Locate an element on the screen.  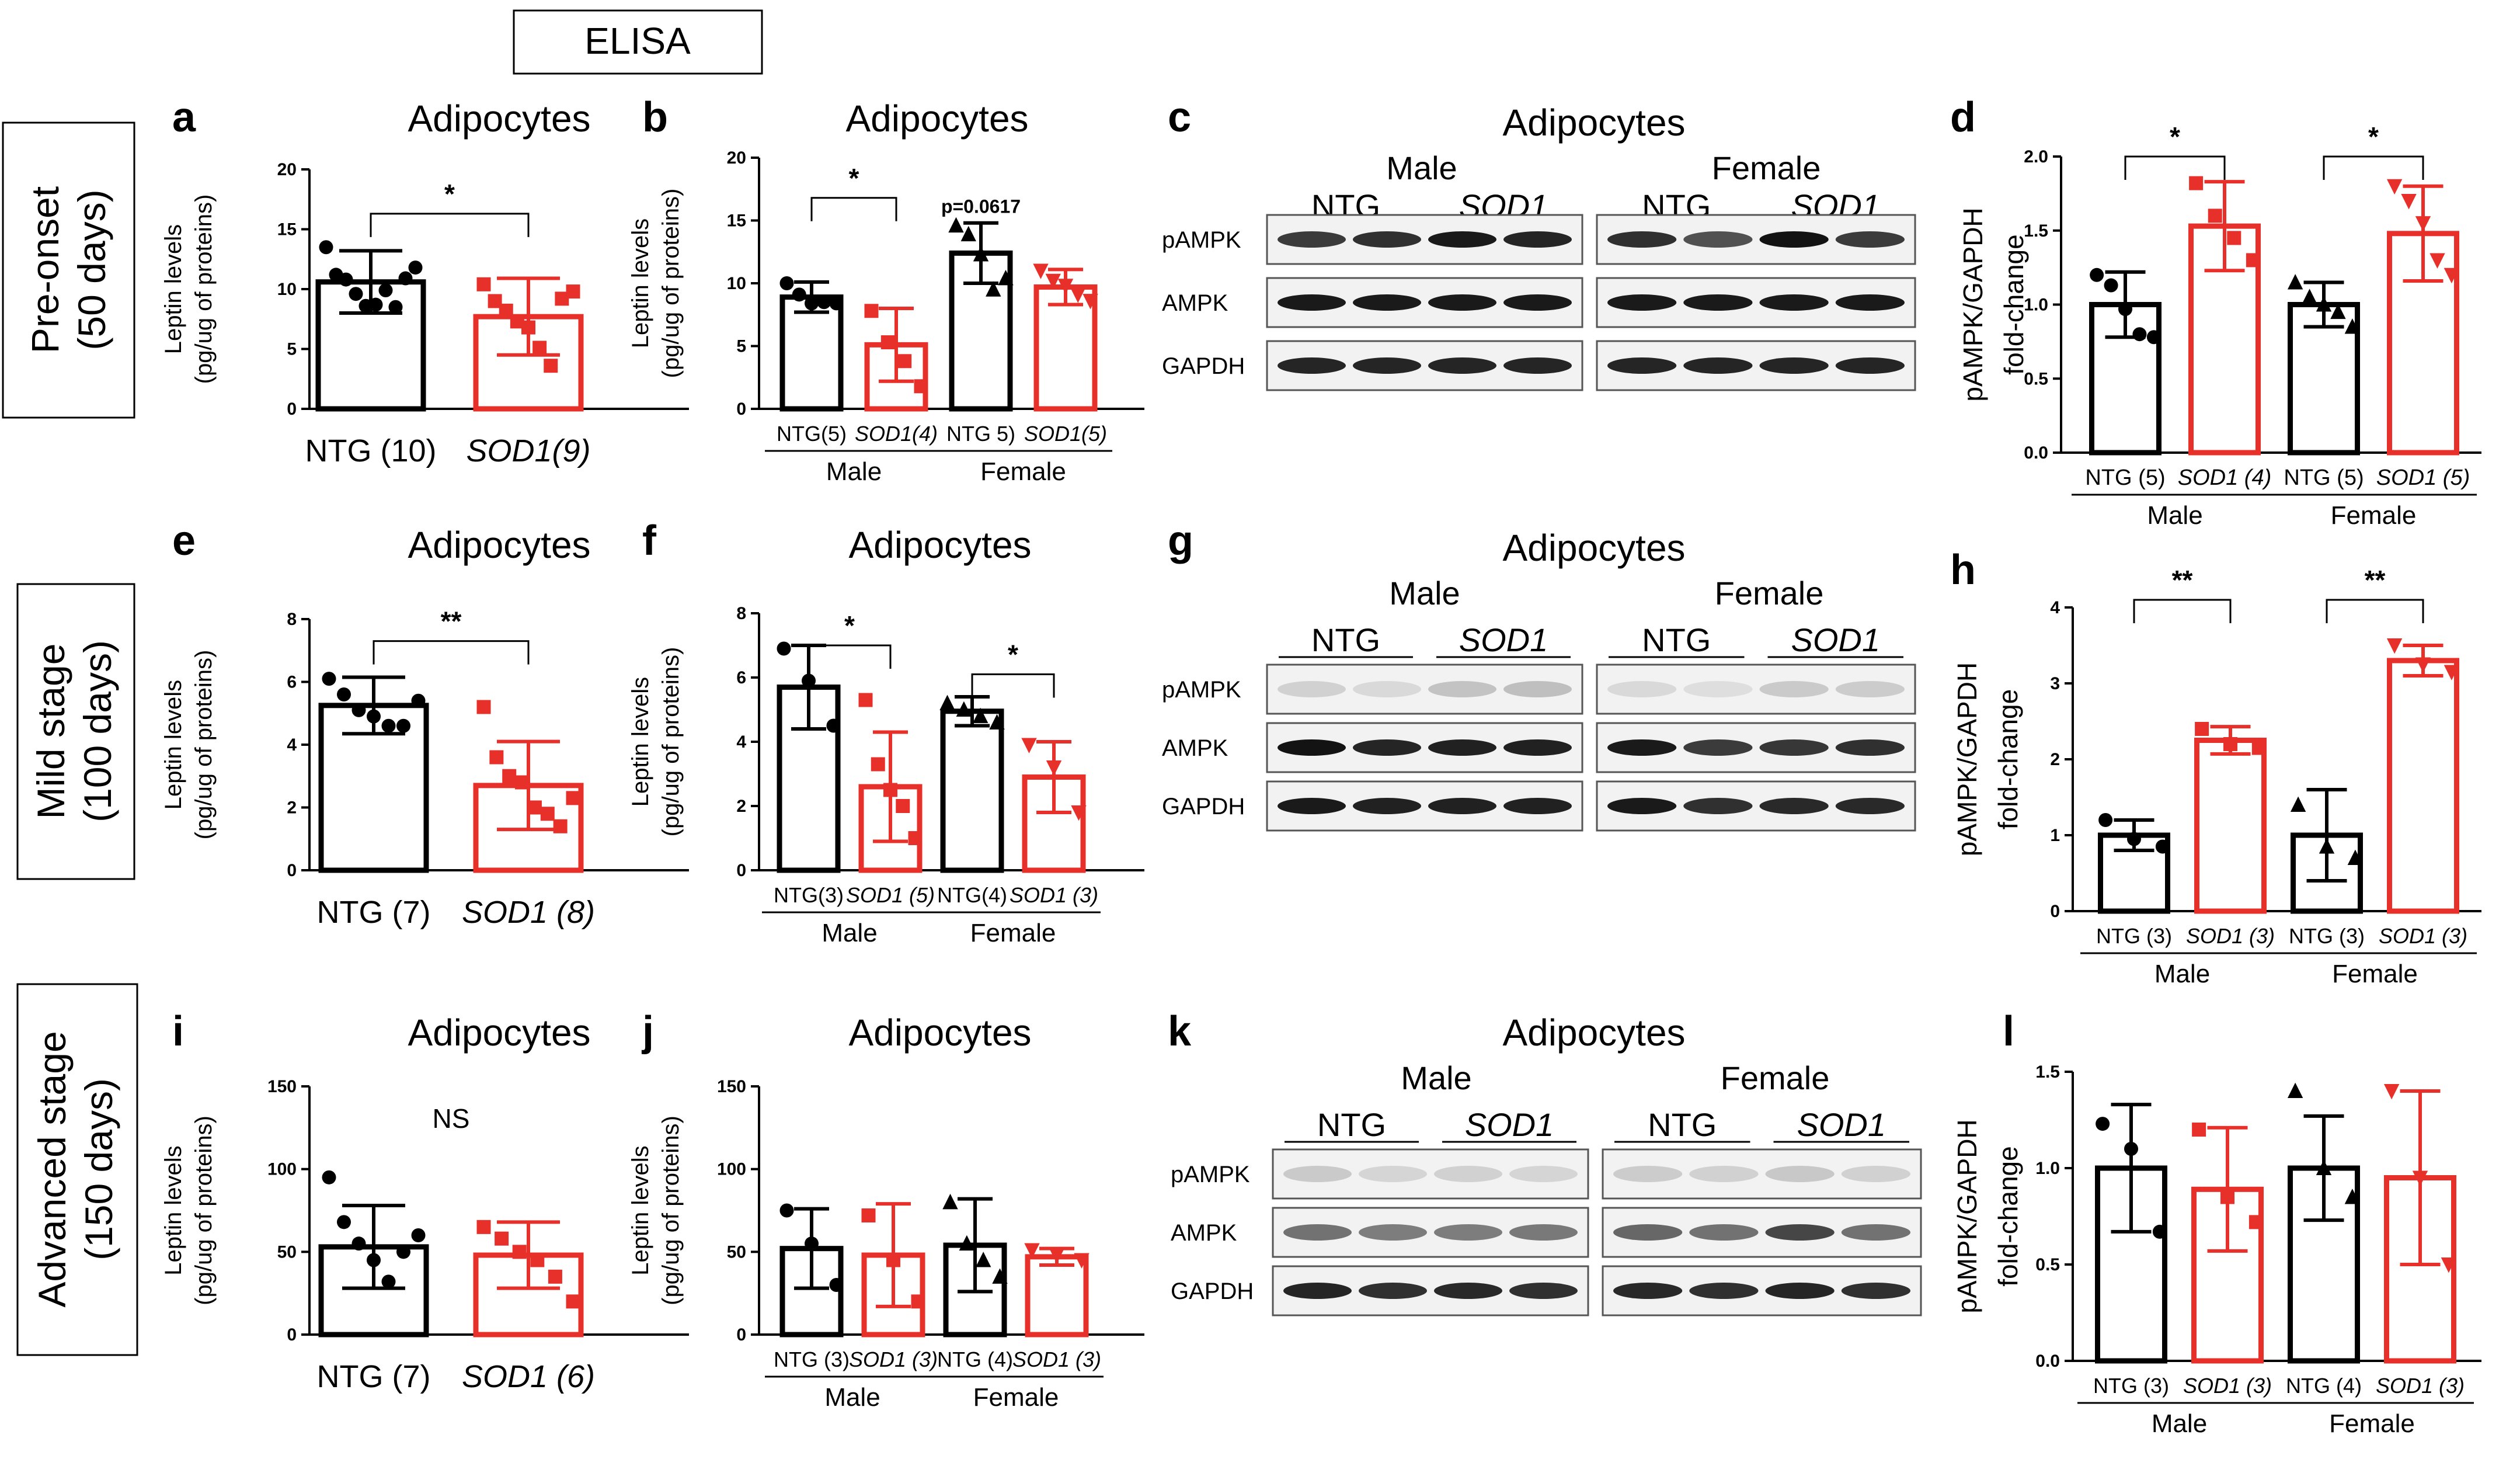
stage-label-line2: (50 days) is located at coordinates (91, 269).